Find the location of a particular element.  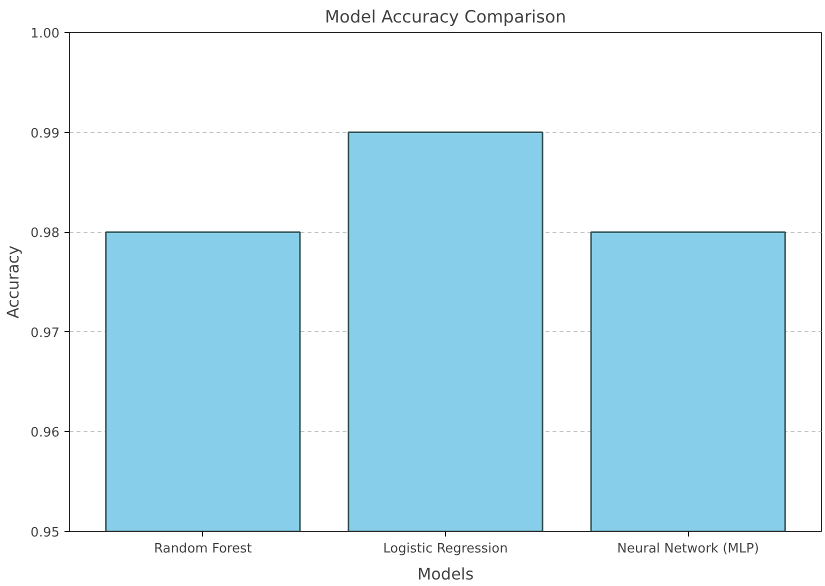

x-tick-label: Logistic Regression is located at coordinates (445, 549).